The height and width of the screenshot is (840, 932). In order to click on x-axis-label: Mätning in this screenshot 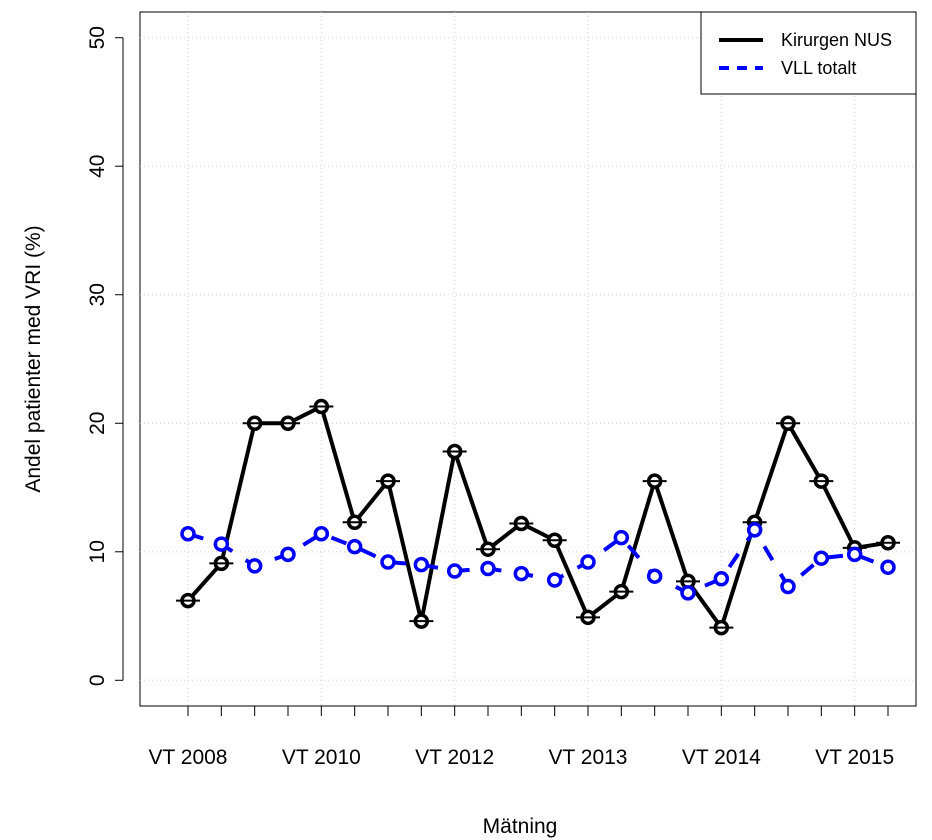, I will do `click(520, 826)`.